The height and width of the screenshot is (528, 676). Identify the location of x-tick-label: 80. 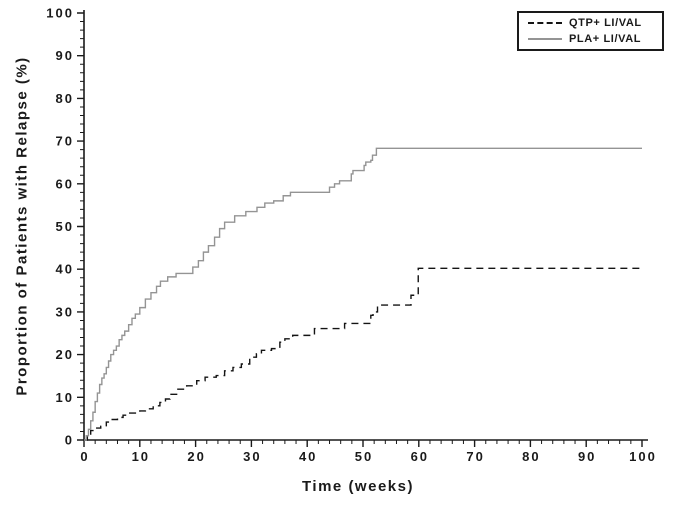
(531, 456).